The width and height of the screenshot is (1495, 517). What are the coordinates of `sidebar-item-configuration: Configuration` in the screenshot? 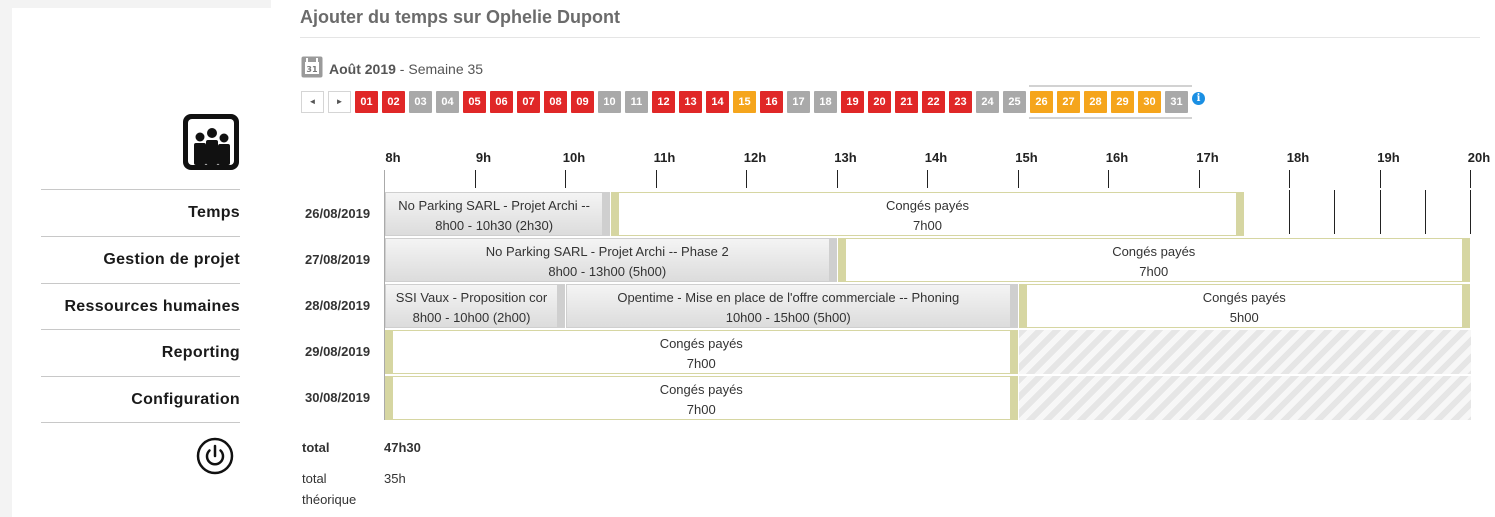 It's located at (140, 399).